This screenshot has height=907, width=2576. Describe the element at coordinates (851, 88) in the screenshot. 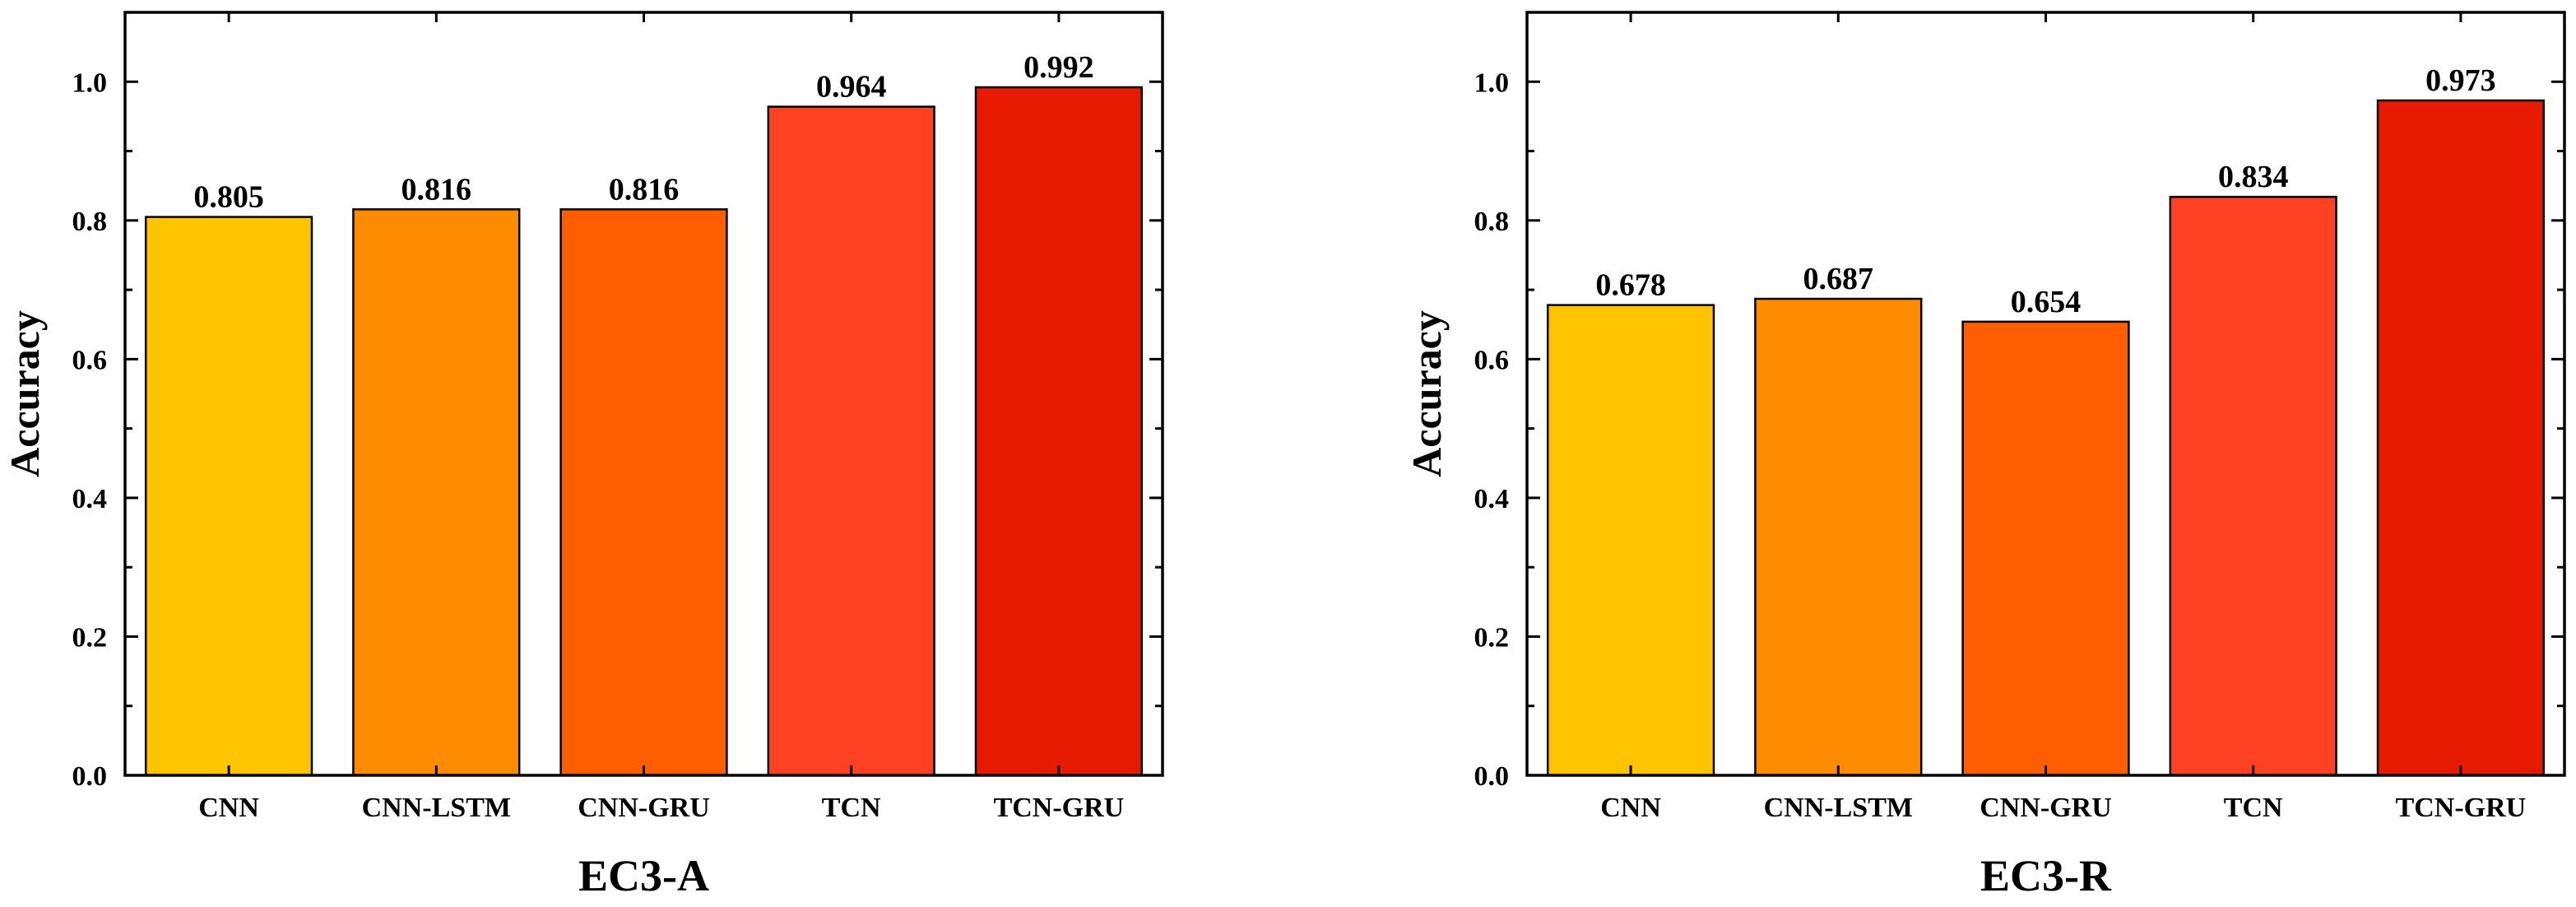

I see `bar-value-label: 0.964` at that location.